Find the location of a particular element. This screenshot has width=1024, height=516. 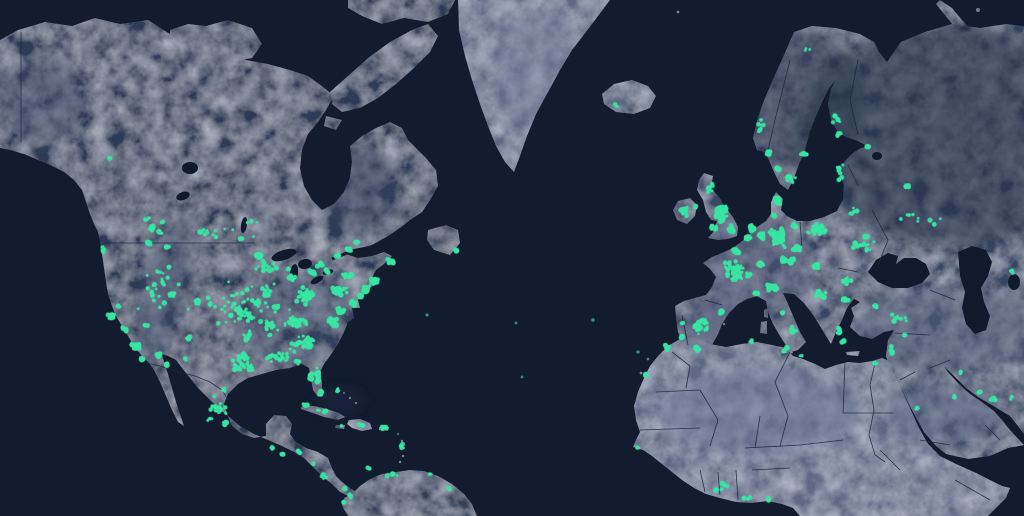

landmass-corsica is located at coordinates (766, 313).